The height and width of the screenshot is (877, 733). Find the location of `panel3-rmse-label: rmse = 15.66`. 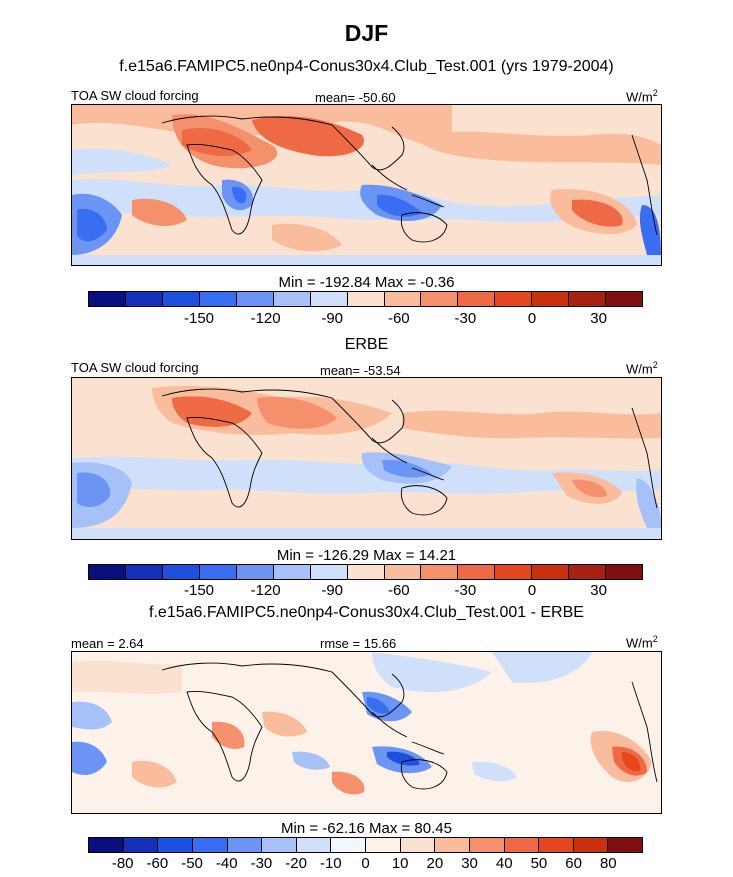

panel3-rmse-label: rmse = 15.66 is located at coordinates (358, 643).